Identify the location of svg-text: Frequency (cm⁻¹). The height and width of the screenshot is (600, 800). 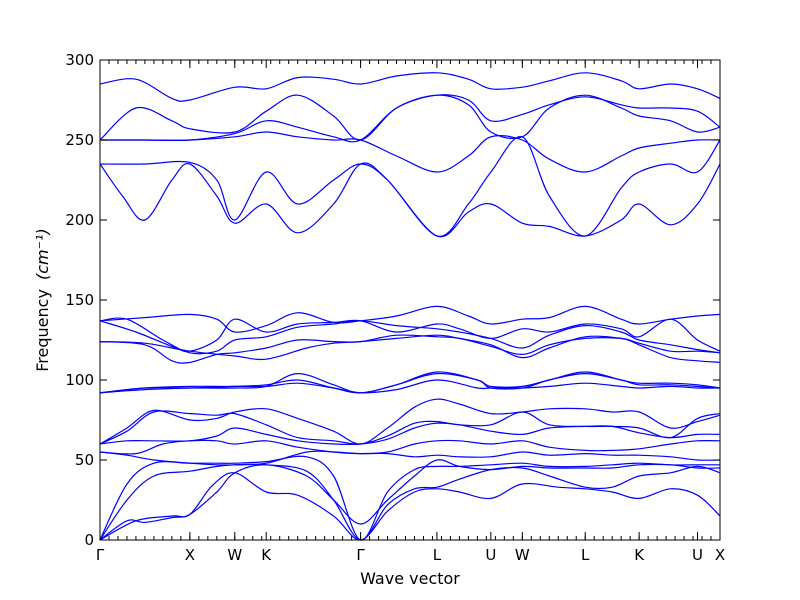
(42, 299).